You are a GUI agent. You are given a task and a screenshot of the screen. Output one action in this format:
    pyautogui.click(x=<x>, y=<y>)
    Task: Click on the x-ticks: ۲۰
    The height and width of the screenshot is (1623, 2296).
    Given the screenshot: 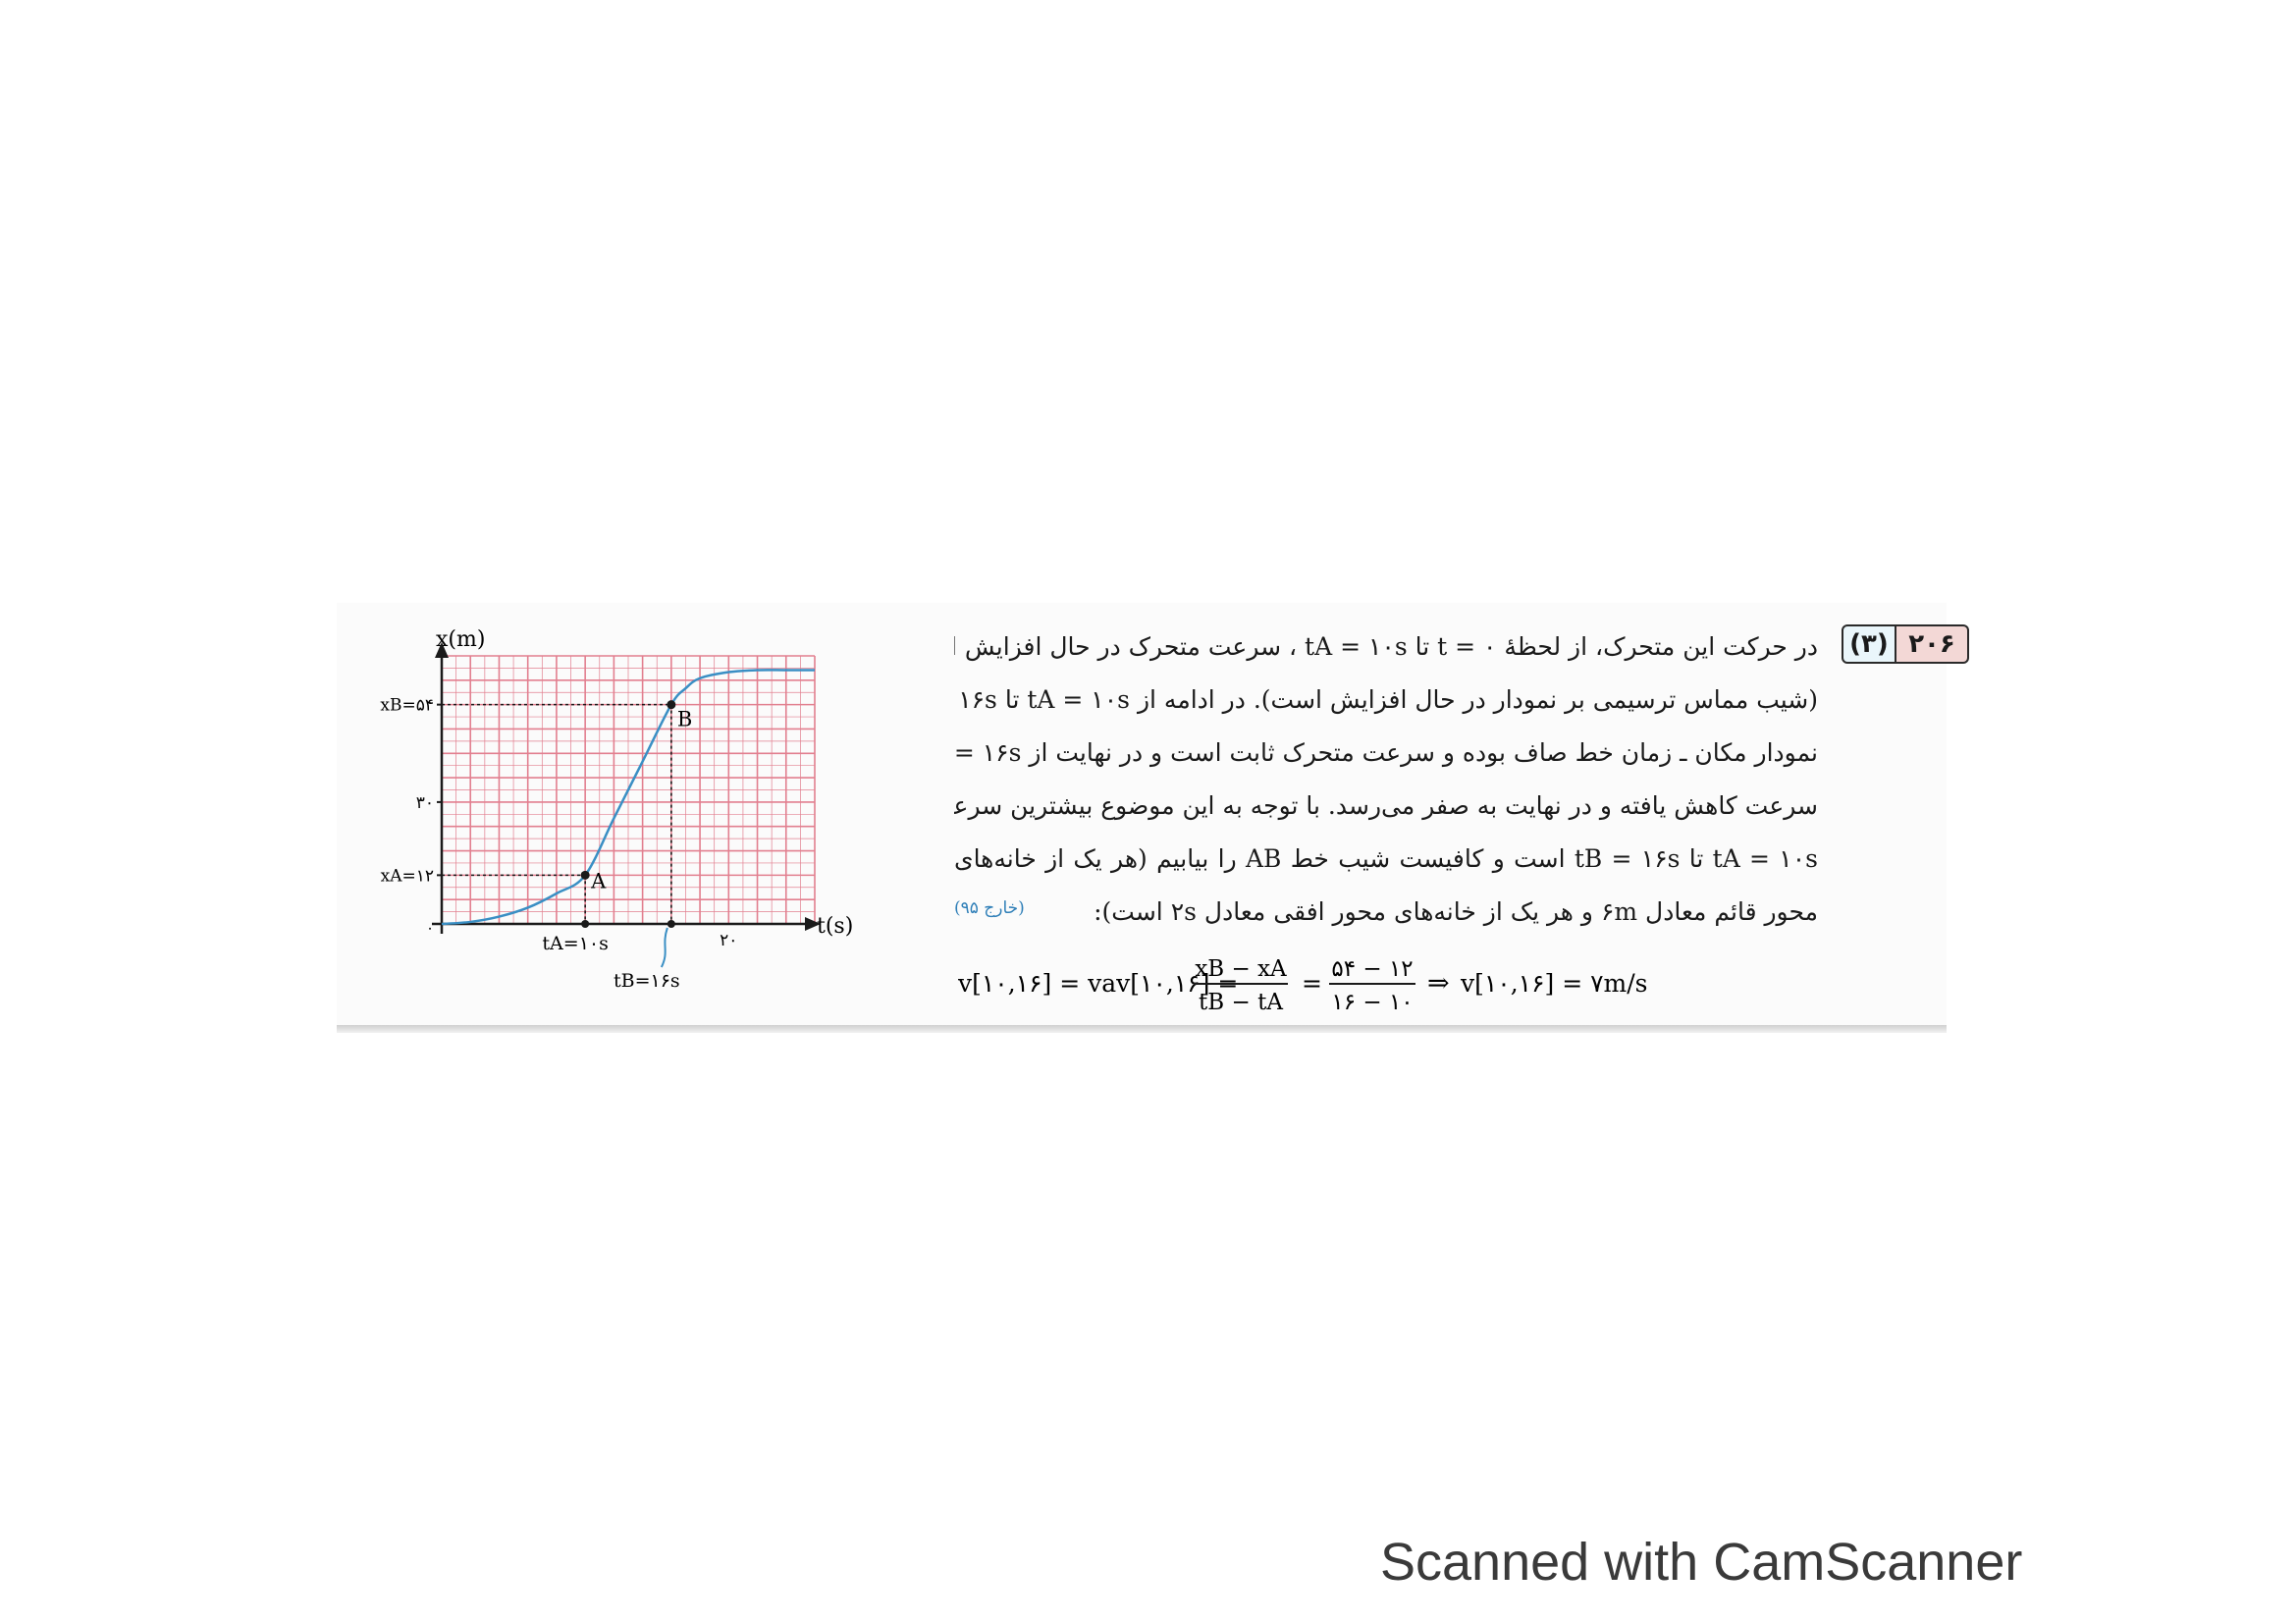 What is the action you would take?
    pyautogui.click(x=729, y=940)
    